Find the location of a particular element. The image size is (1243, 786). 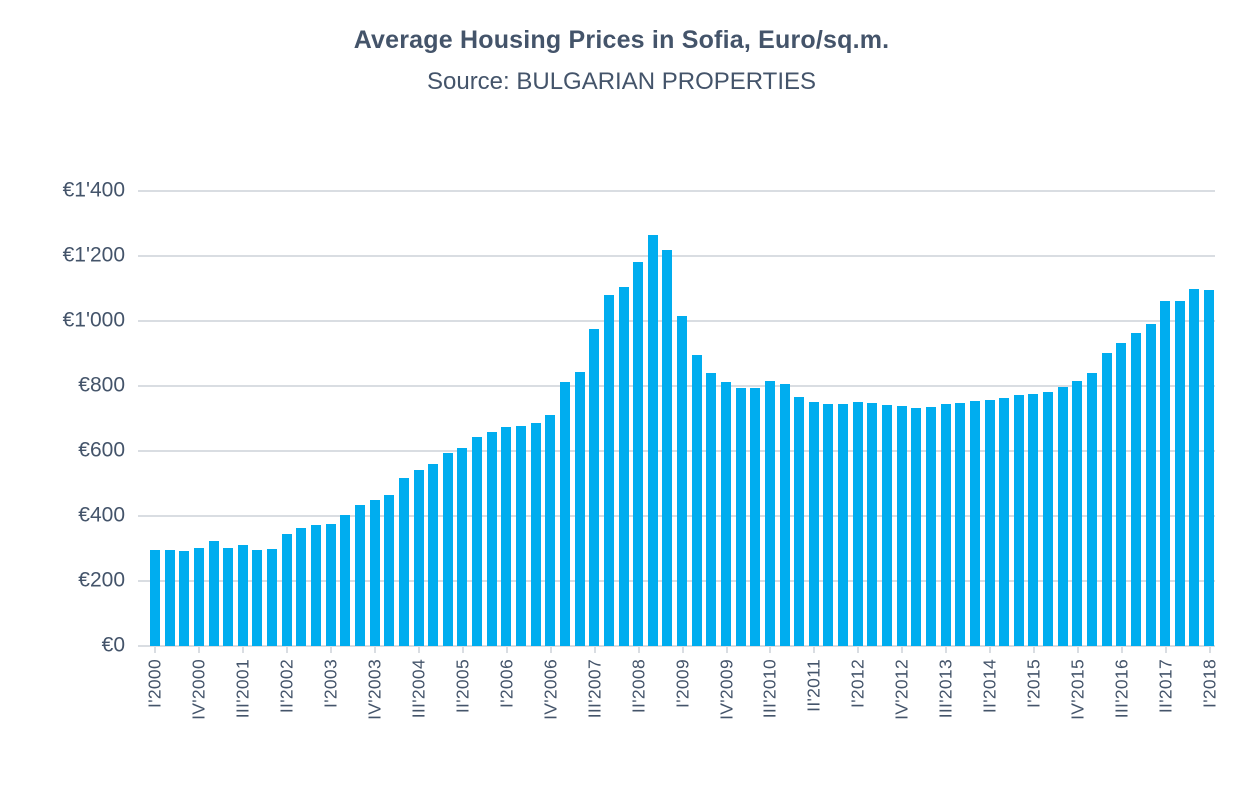

bar-II'2004 is located at coordinates (403, 562).